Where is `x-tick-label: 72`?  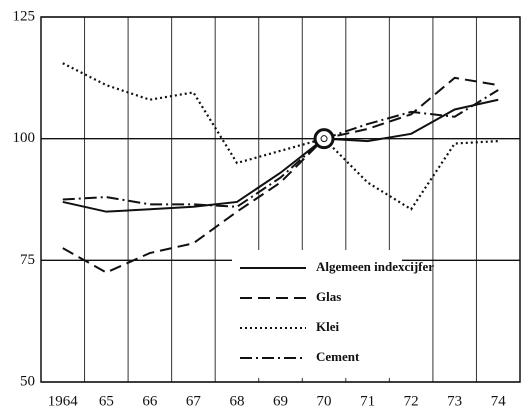
x-tick-label: 72 is located at coordinates (411, 401).